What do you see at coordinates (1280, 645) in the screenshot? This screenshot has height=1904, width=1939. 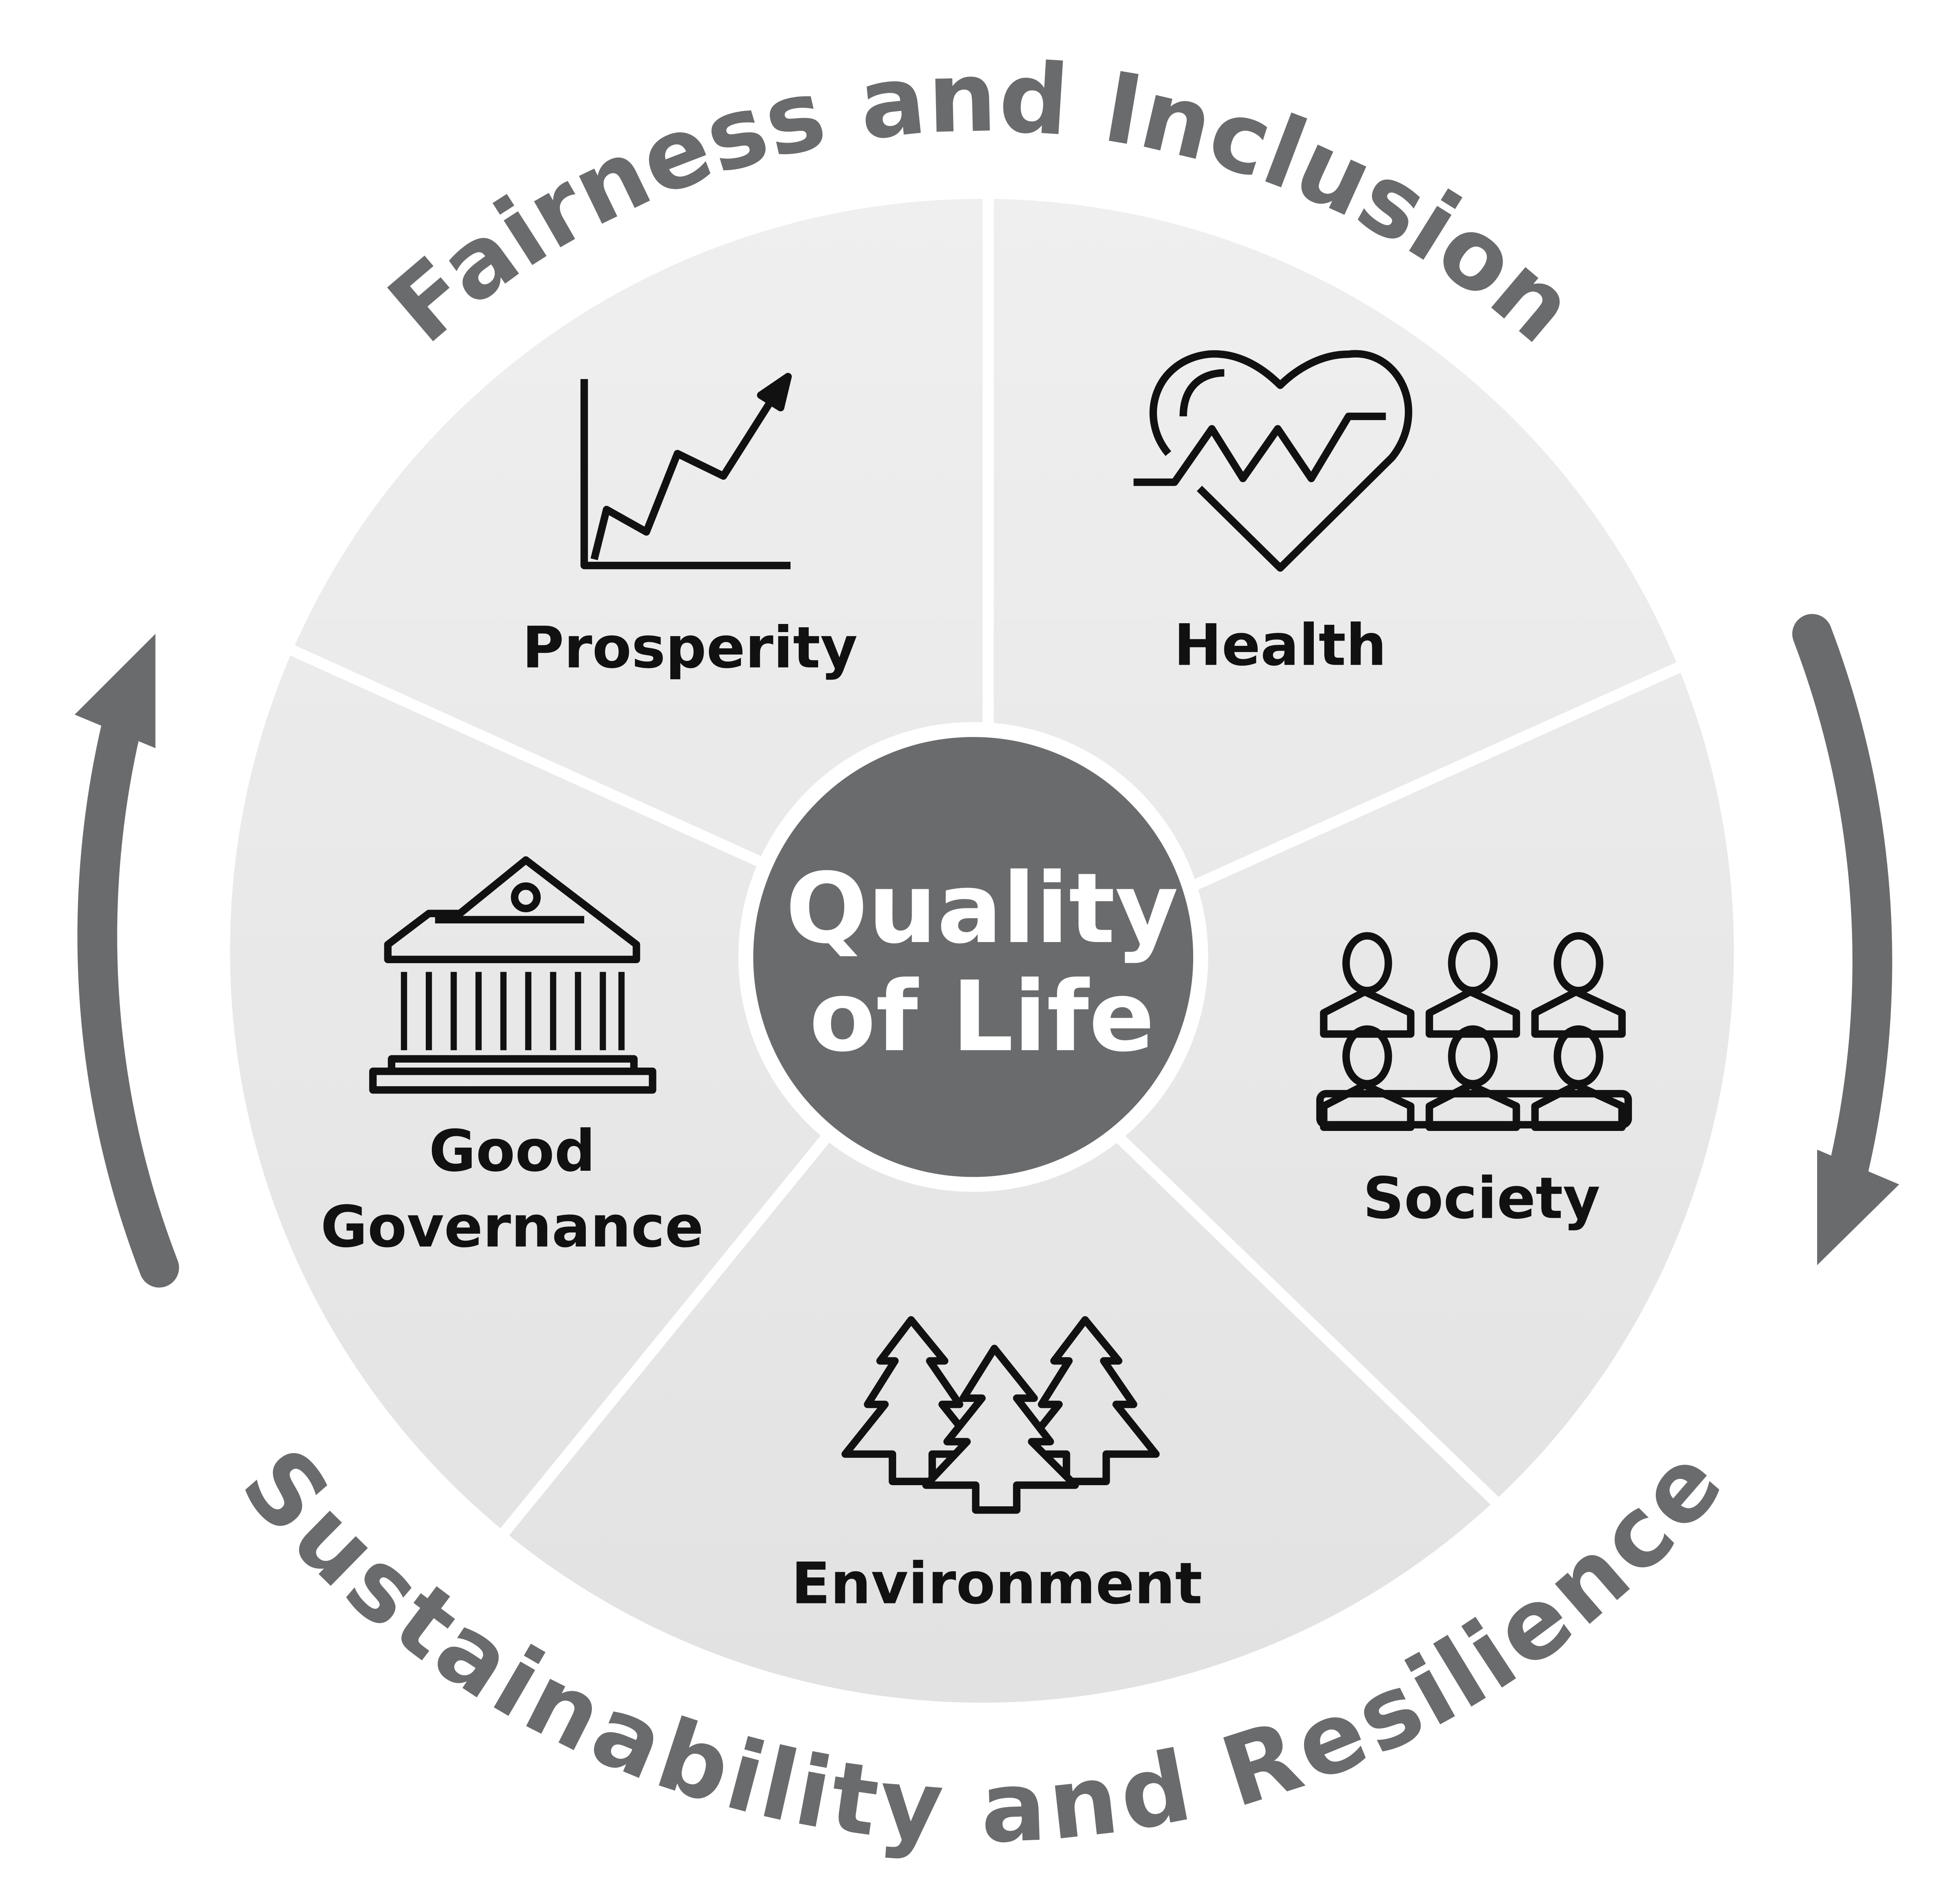 I see `segment-label: Health` at bounding box center [1280, 645].